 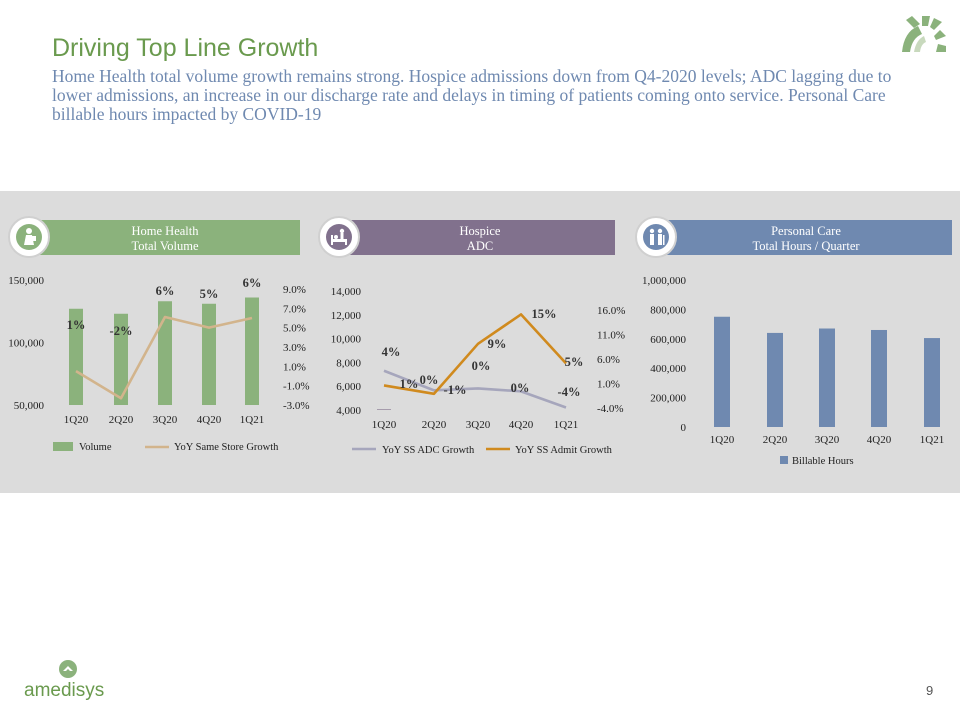 What do you see at coordinates (29, 237) in the screenshot?
I see `caregiver-icon` at bounding box center [29, 237].